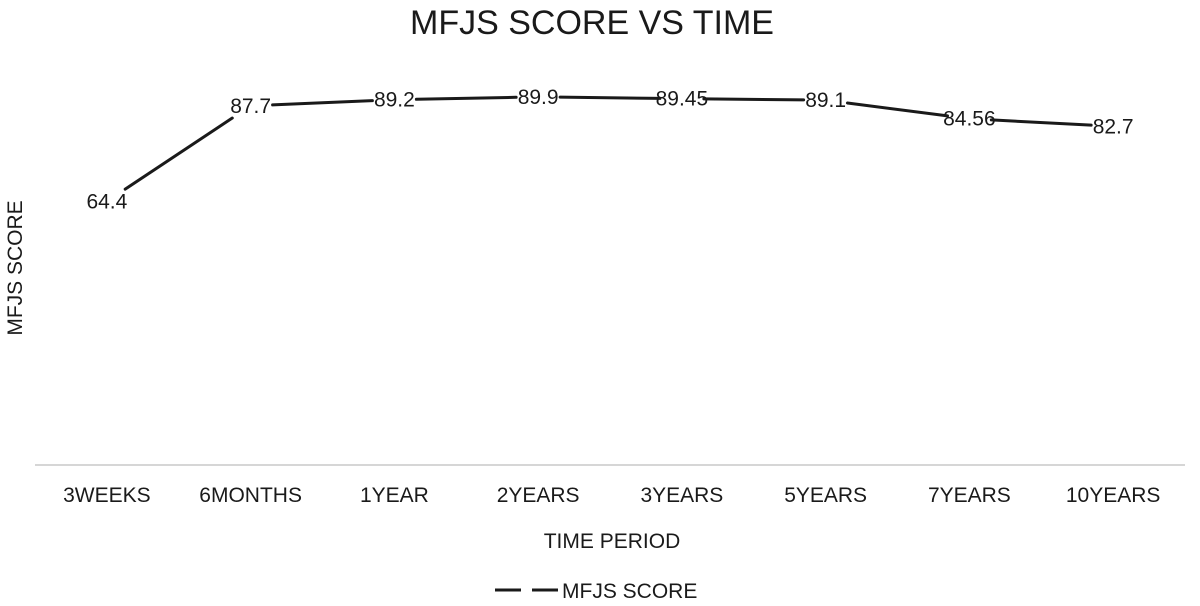  What do you see at coordinates (106, 201) in the screenshot?
I see `data-label: 64.4` at bounding box center [106, 201].